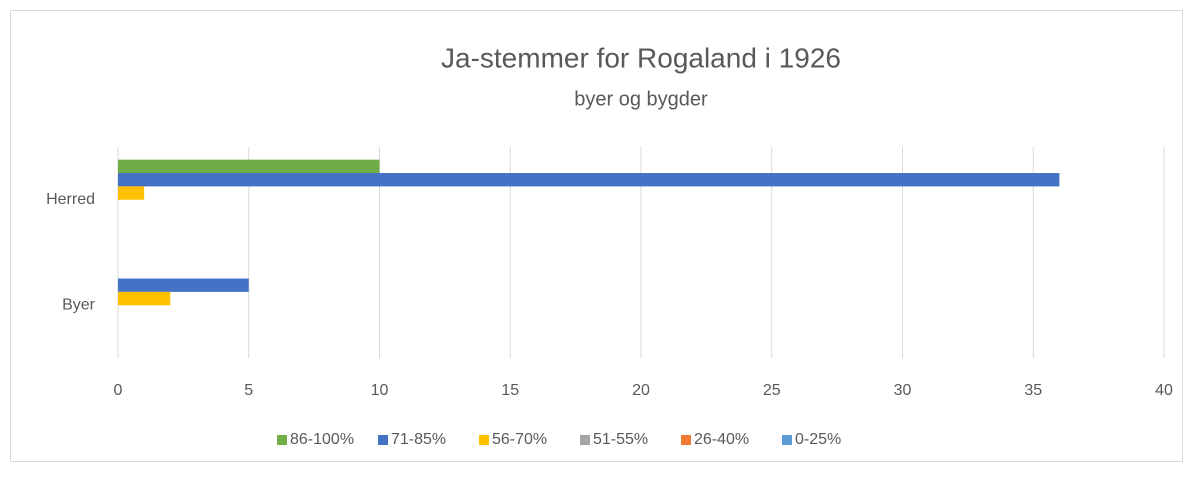  What do you see at coordinates (510, 390) in the screenshot?
I see `x-tick-label: 15` at bounding box center [510, 390].